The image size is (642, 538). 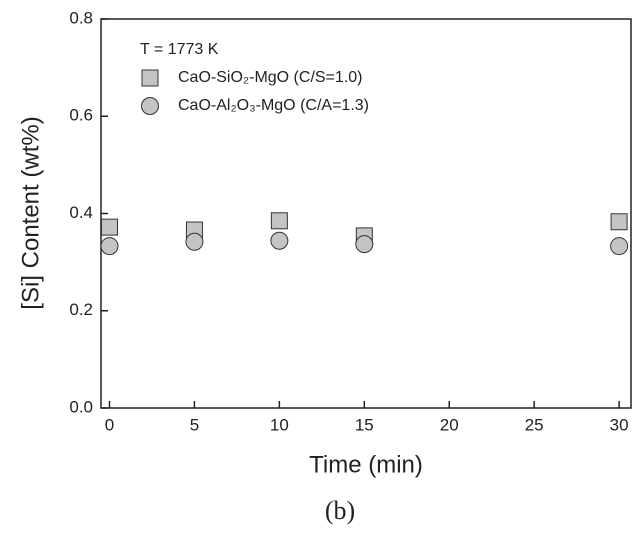 What do you see at coordinates (270, 77) in the screenshot?
I see `legend-label: CaO-SiO₂-MgO (C/S=1.0)` at bounding box center [270, 77].